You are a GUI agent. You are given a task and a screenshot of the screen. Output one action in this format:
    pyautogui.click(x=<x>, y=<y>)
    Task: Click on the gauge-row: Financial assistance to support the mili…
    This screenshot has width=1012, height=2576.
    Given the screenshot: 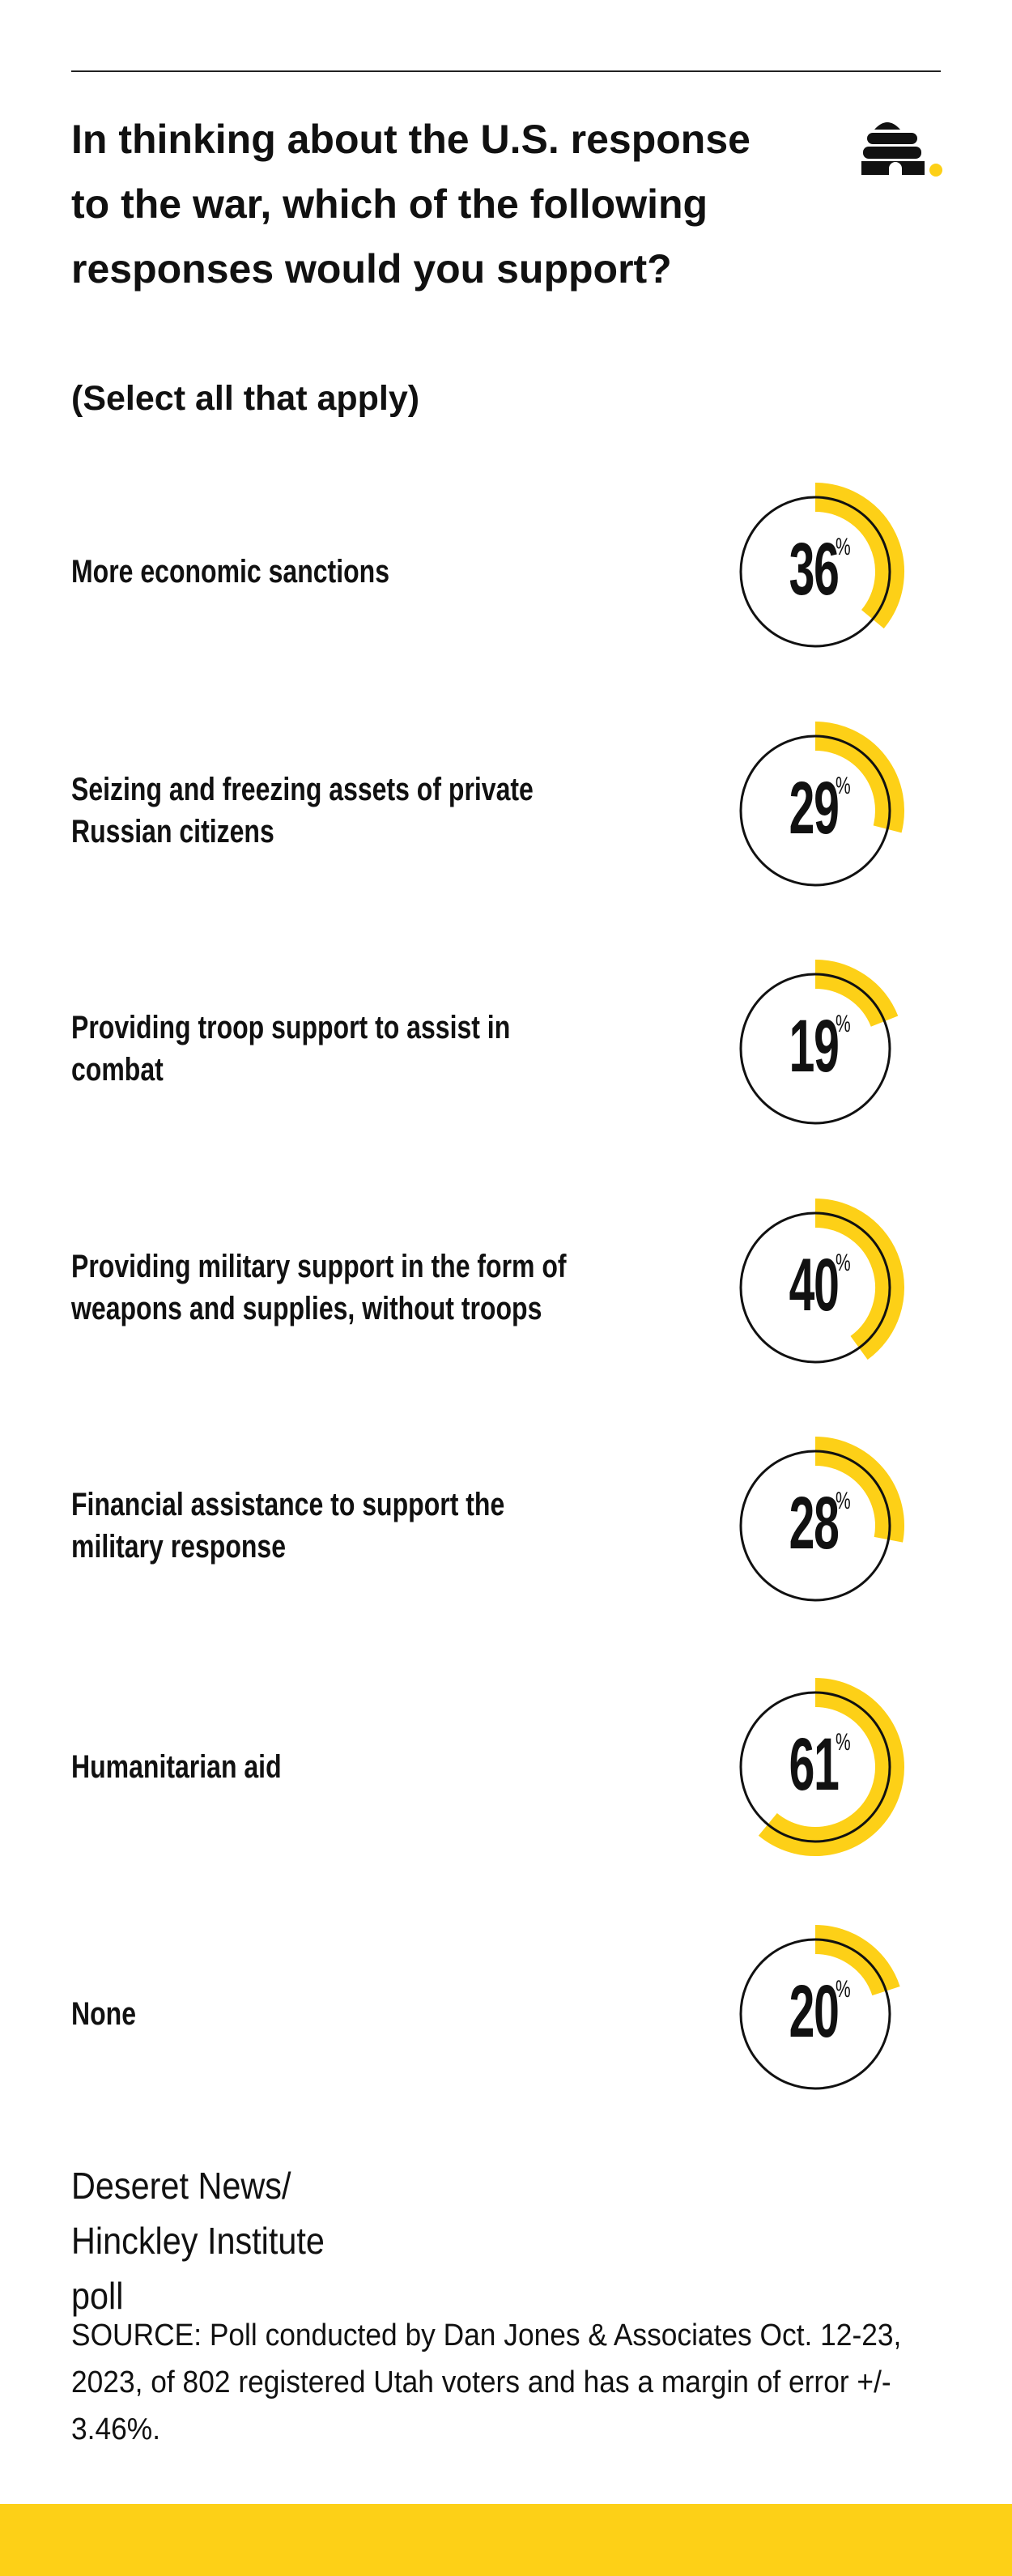 What is the action you would take?
    pyautogui.click(x=506, y=1526)
    